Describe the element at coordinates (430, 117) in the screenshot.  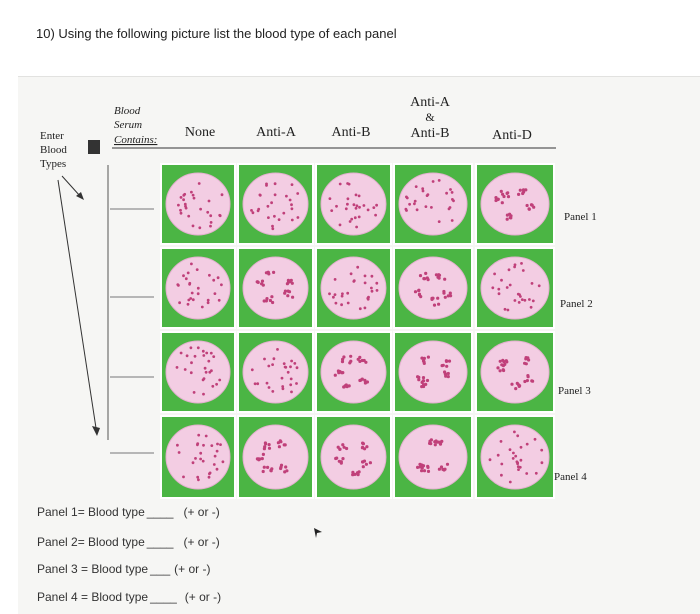
I see `column-header-ab-line2: &` at that location.